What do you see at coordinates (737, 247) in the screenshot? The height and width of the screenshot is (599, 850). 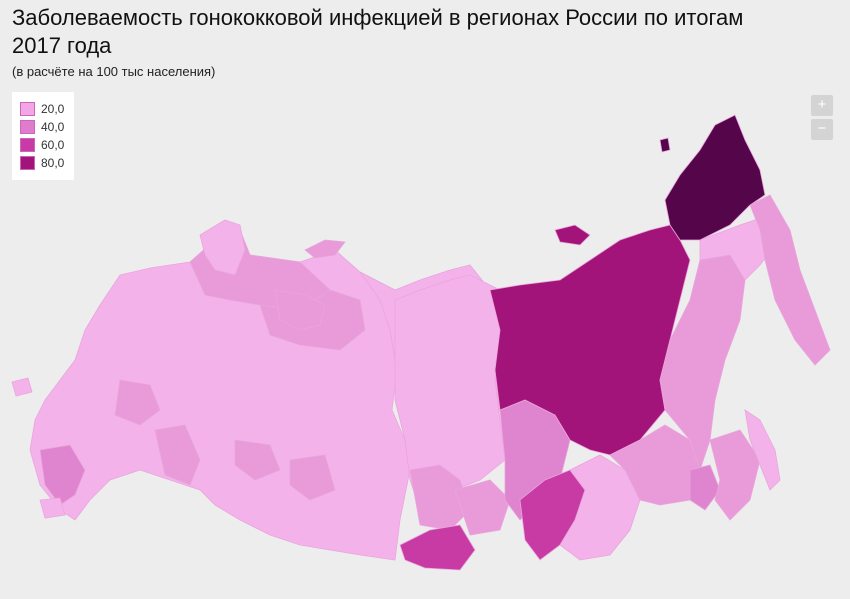 I see `region-magadan` at bounding box center [737, 247].